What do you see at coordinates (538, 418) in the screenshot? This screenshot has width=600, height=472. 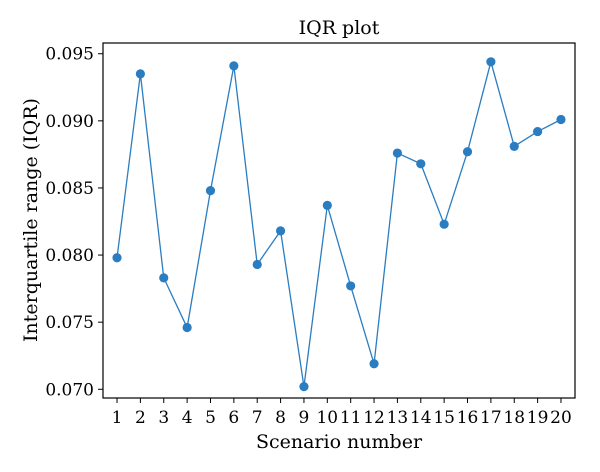 I see `x-tick-label: 19` at bounding box center [538, 418].